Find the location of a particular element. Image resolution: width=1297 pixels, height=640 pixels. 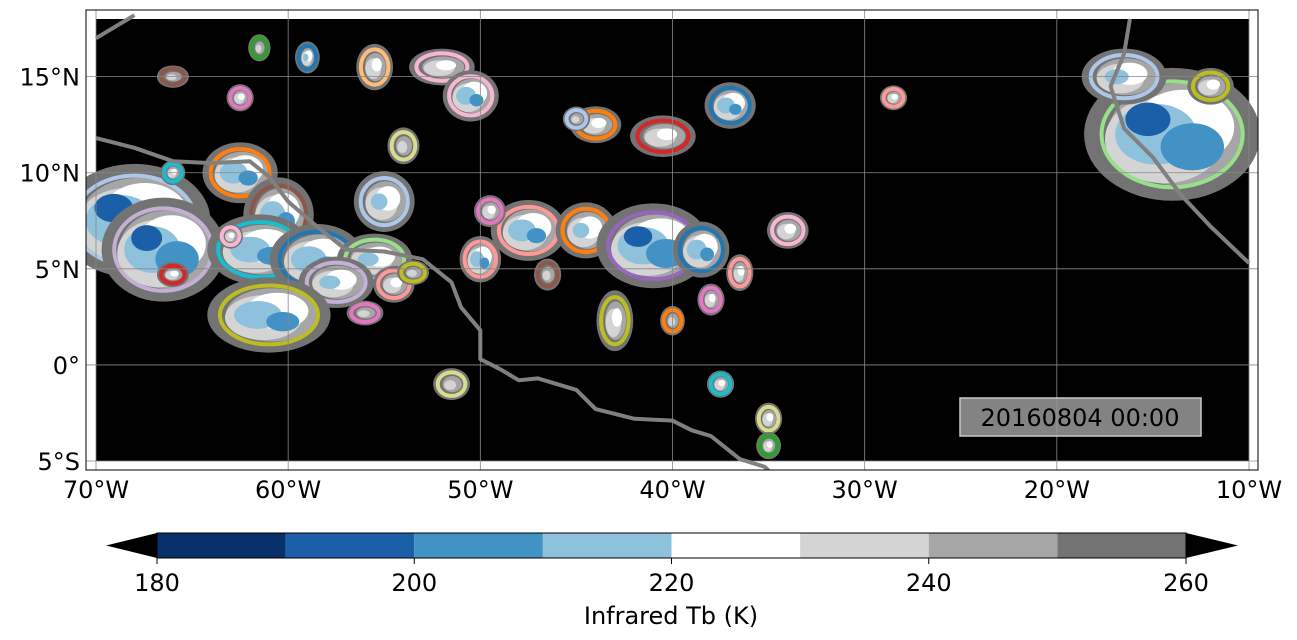

lon-tick-label: 20°W is located at coordinates (1057, 490).